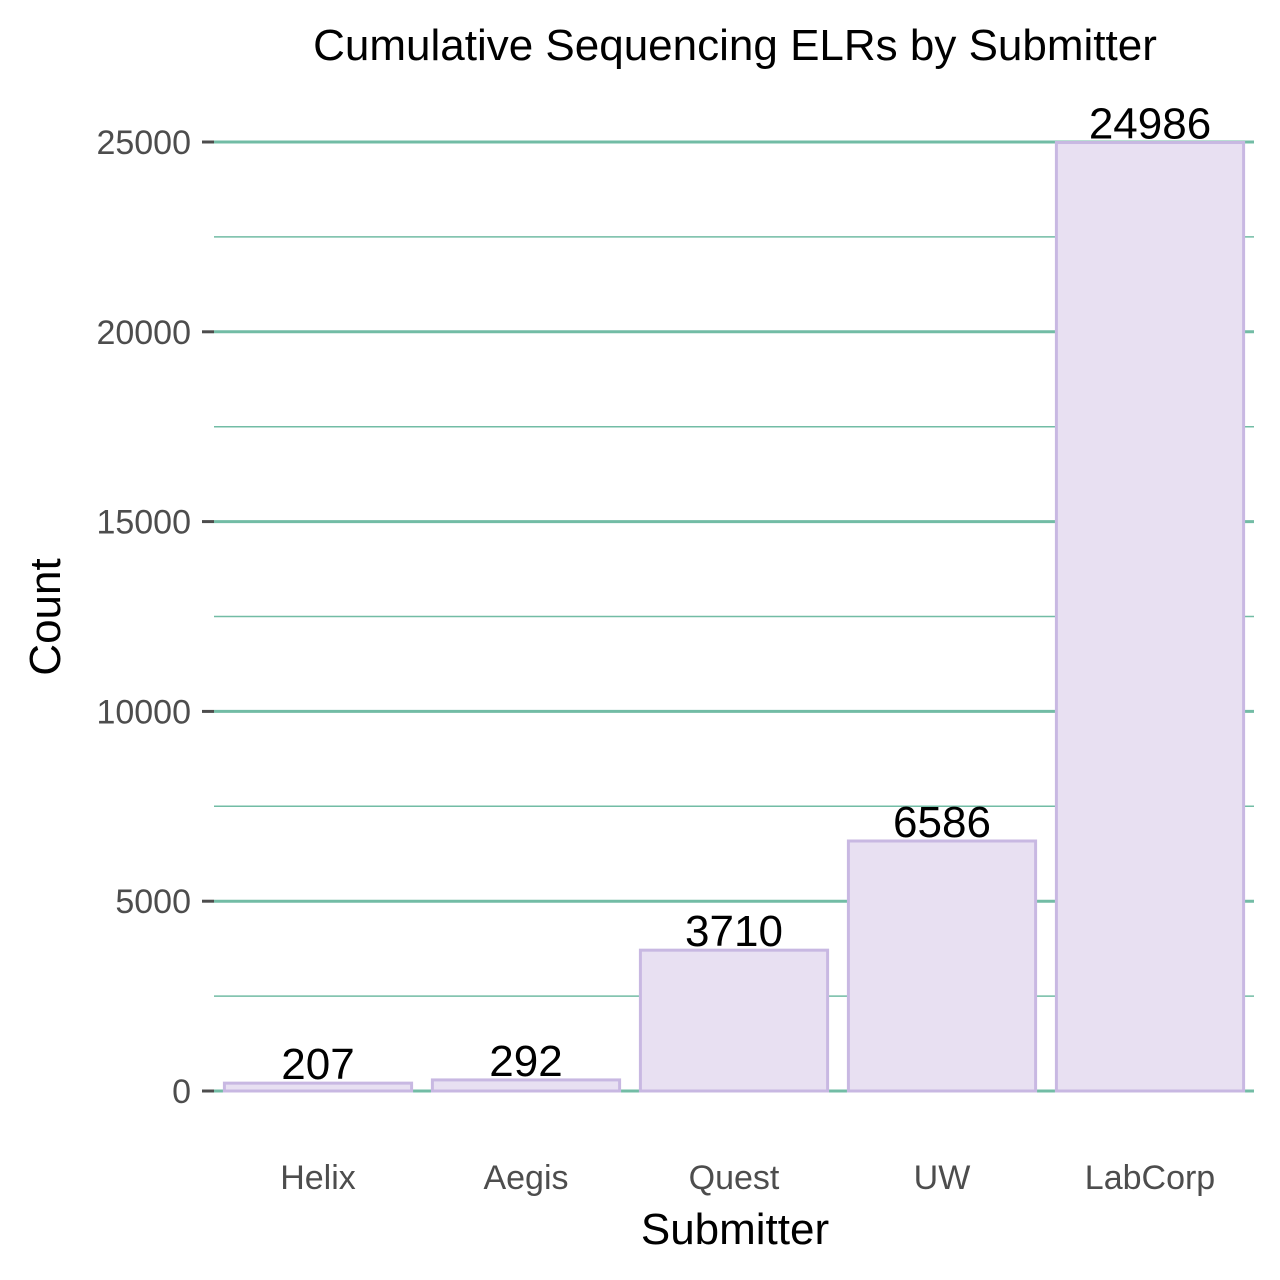 This screenshot has height=1280, width=1280. What do you see at coordinates (143, 712) in the screenshot?
I see `y-tick-label: 10000` at bounding box center [143, 712].